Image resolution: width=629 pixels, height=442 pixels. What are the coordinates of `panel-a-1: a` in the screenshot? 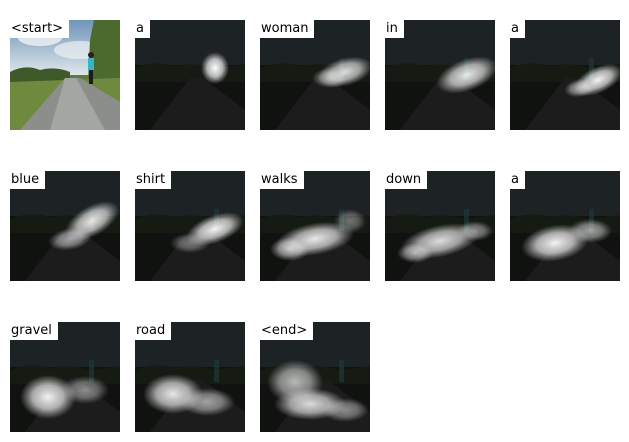 It's located at (190, 75).